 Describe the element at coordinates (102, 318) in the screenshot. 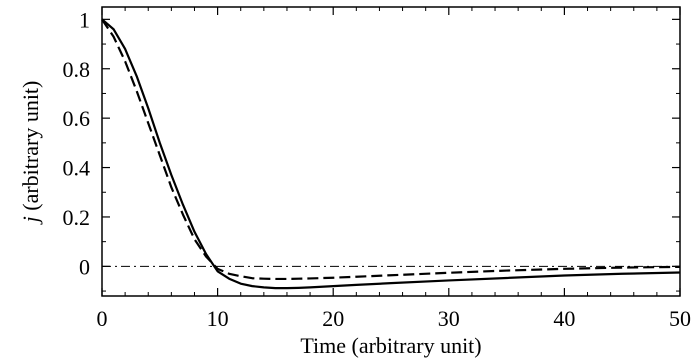

I see `x-tick-label: 0` at that location.